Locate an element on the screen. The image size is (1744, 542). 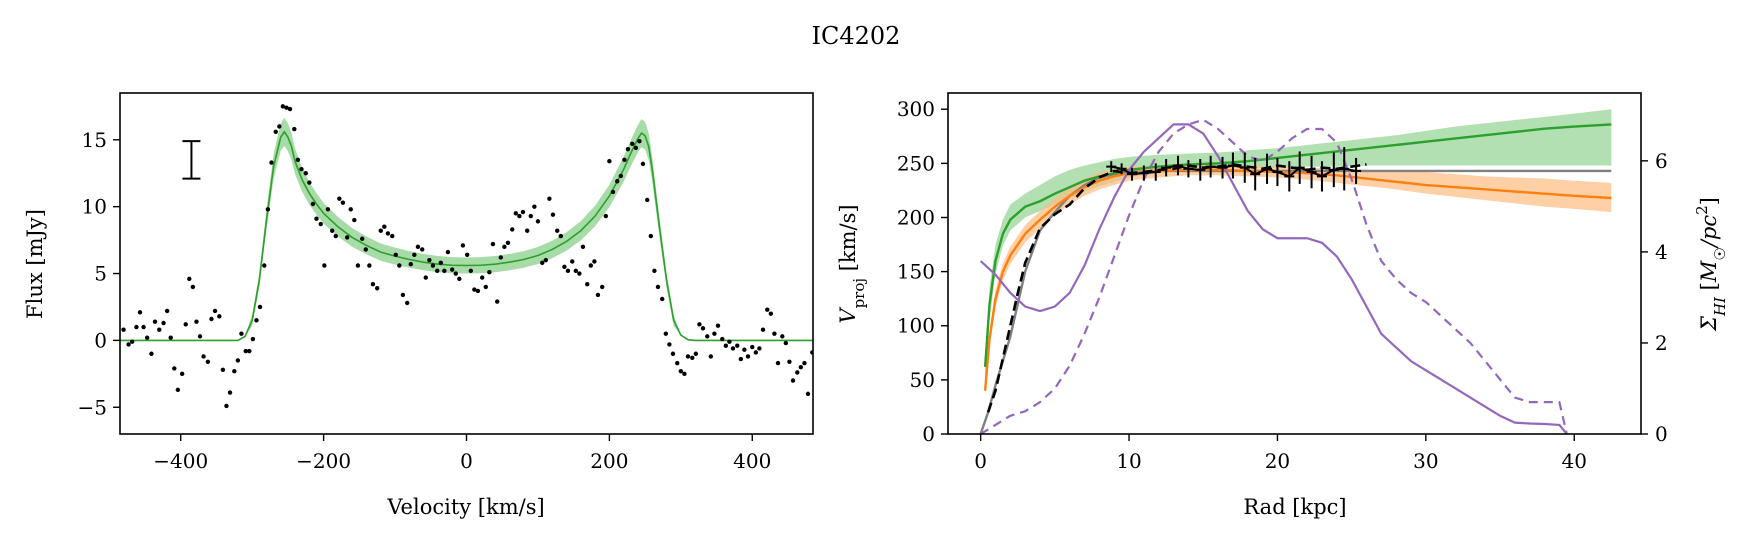
y2-tick-label: 2 is located at coordinates (1661, 343).